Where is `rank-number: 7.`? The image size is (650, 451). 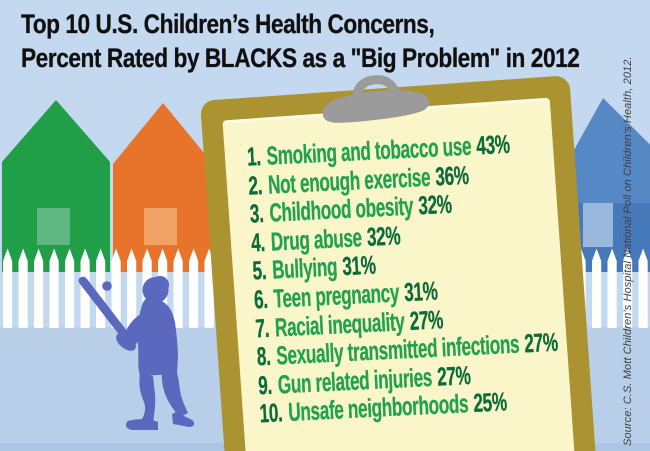
rank-number: 7. is located at coordinates (262, 328).